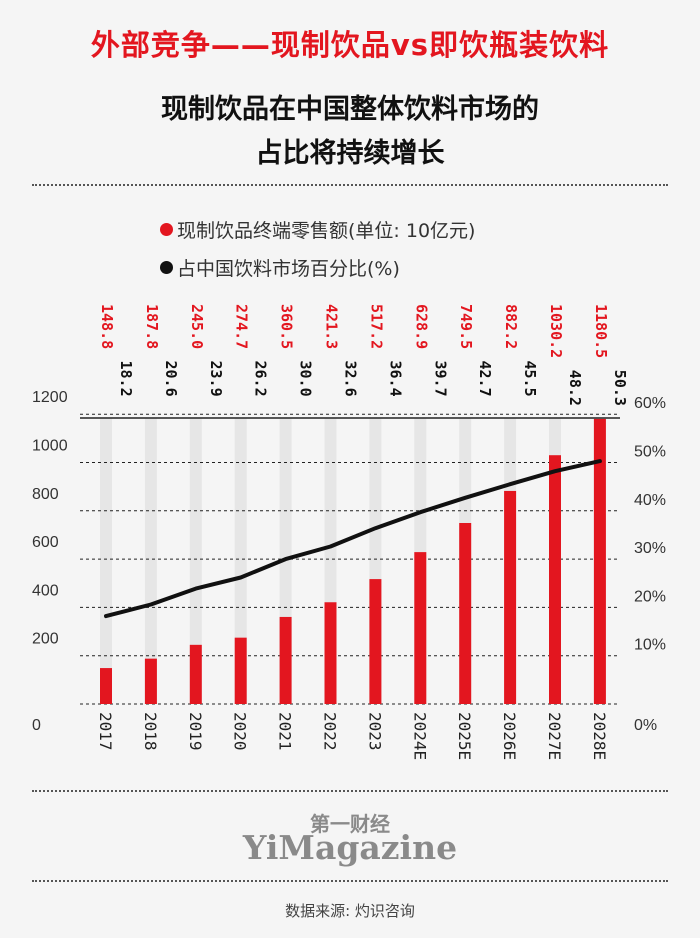 The image size is (700, 938). Describe the element at coordinates (419, 736) in the screenshot. I see `category-label: 2024E` at that location.